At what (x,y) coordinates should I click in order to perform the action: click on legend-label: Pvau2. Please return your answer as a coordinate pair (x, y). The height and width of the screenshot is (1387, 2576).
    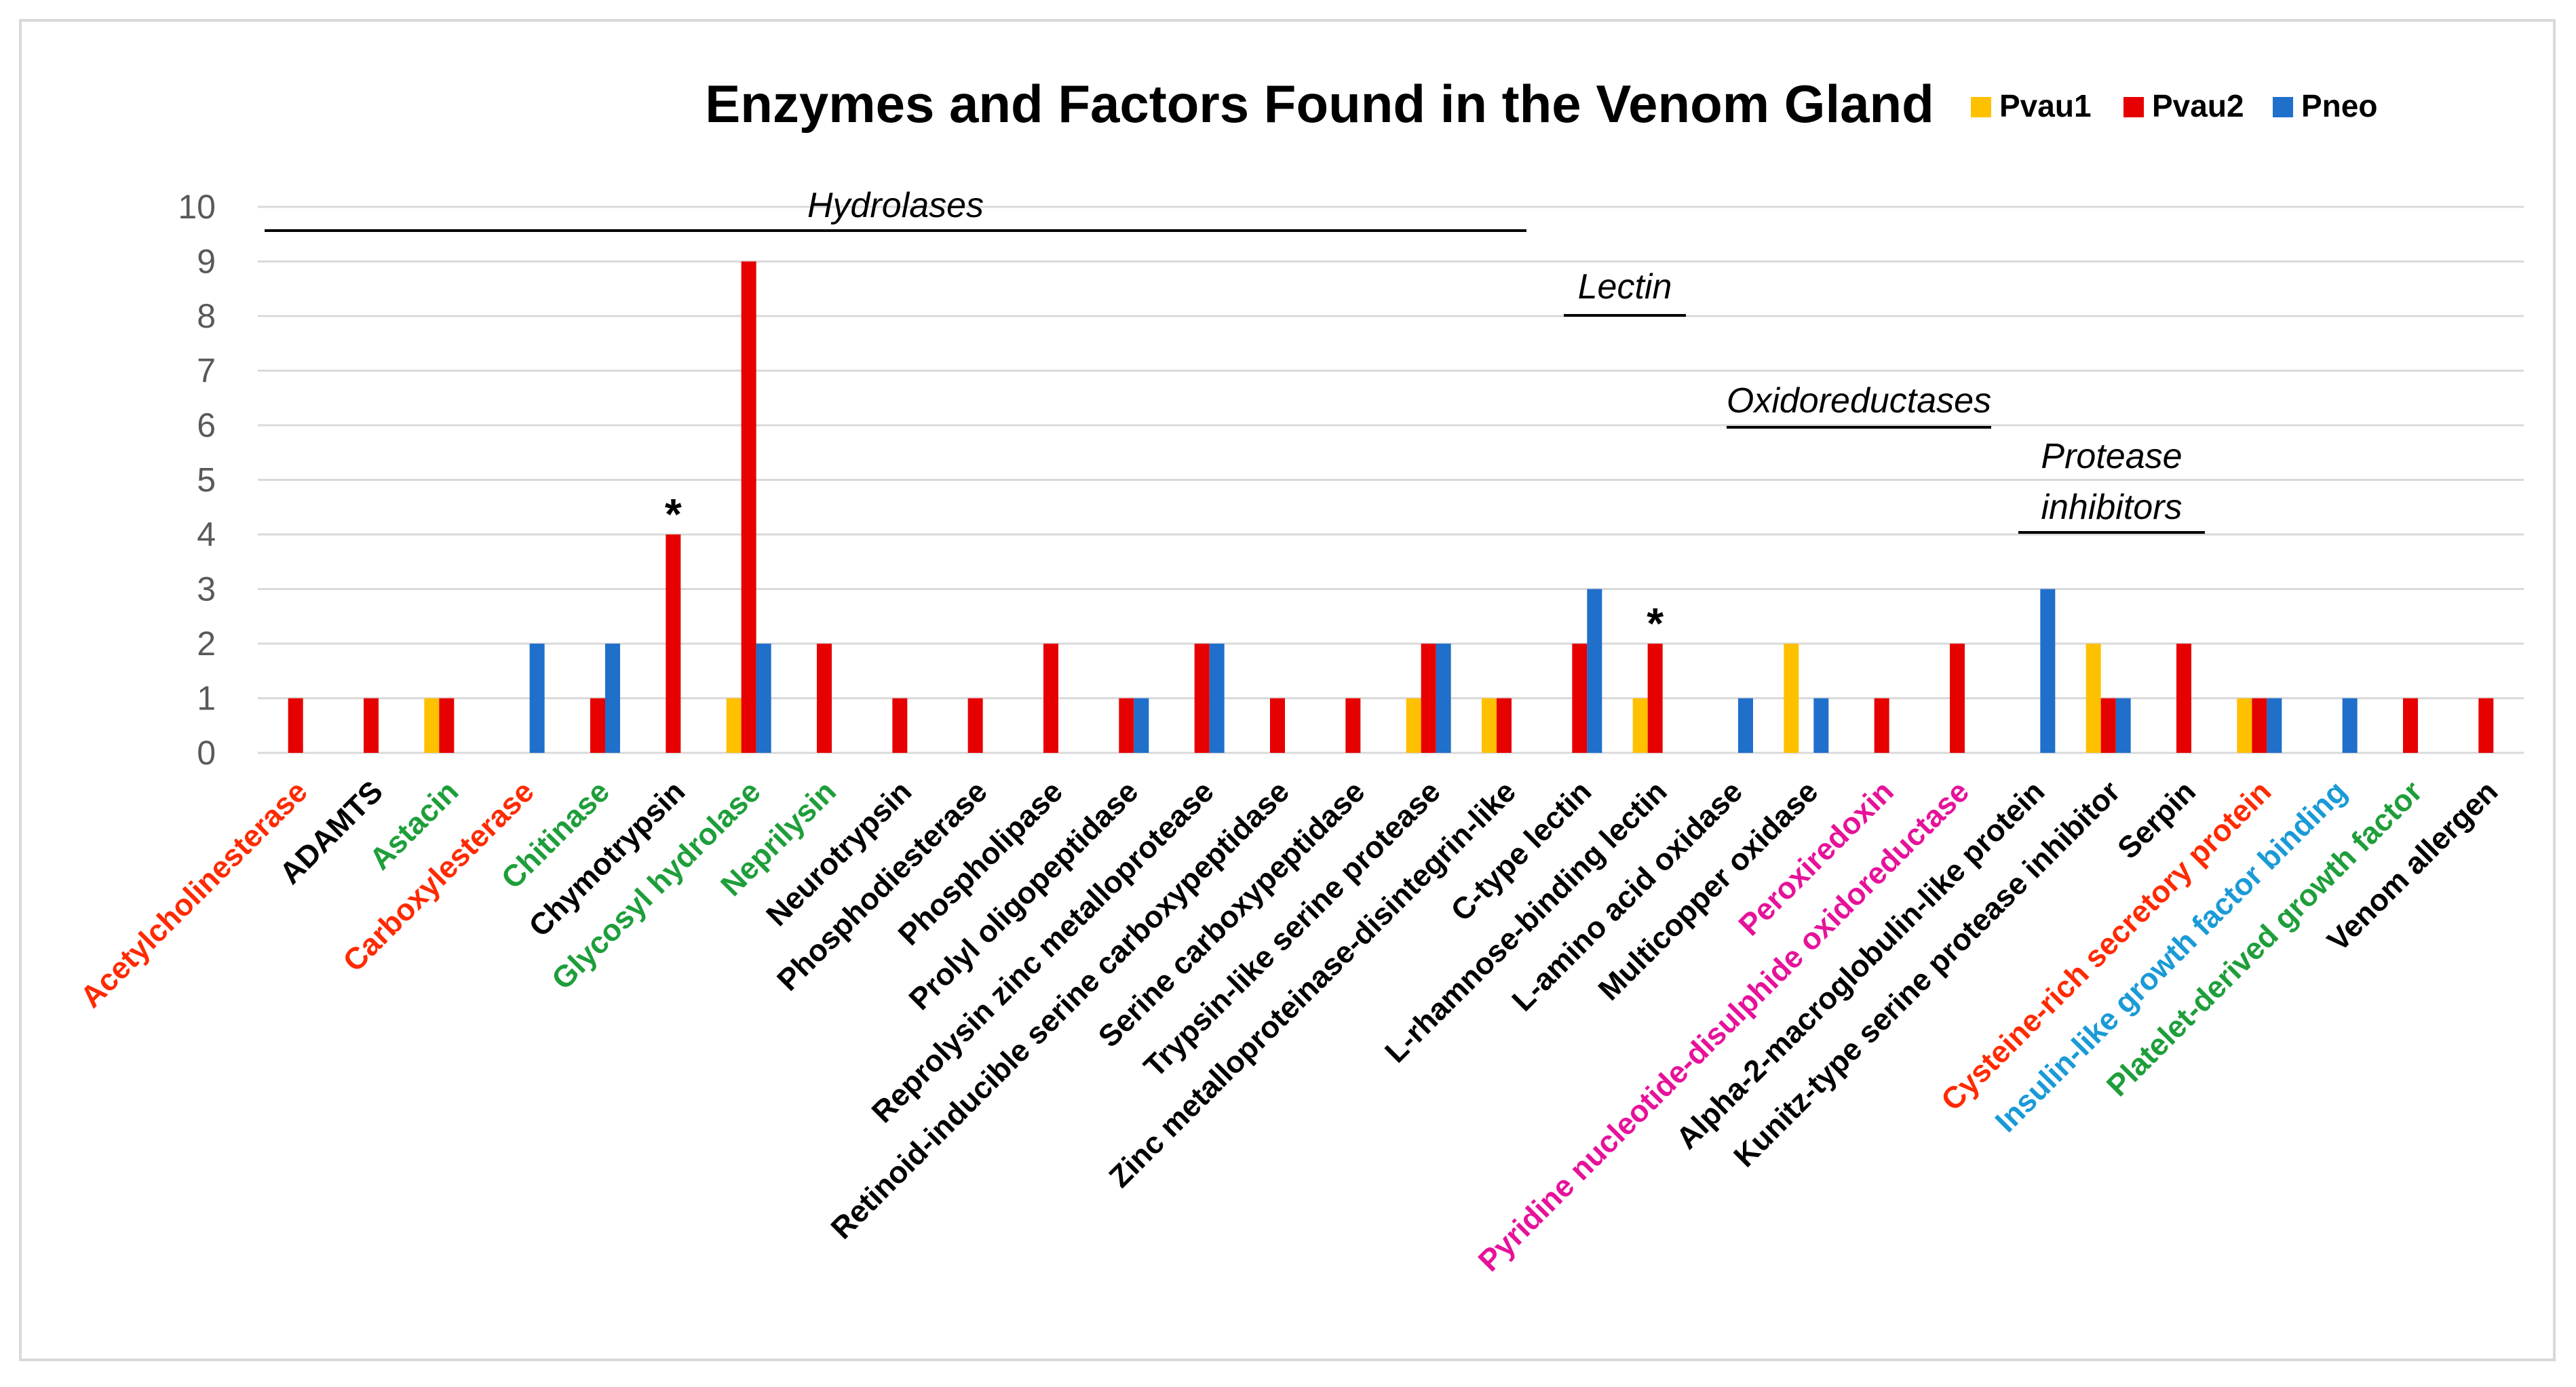
    Looking at the image, I should click on (2198, 106).